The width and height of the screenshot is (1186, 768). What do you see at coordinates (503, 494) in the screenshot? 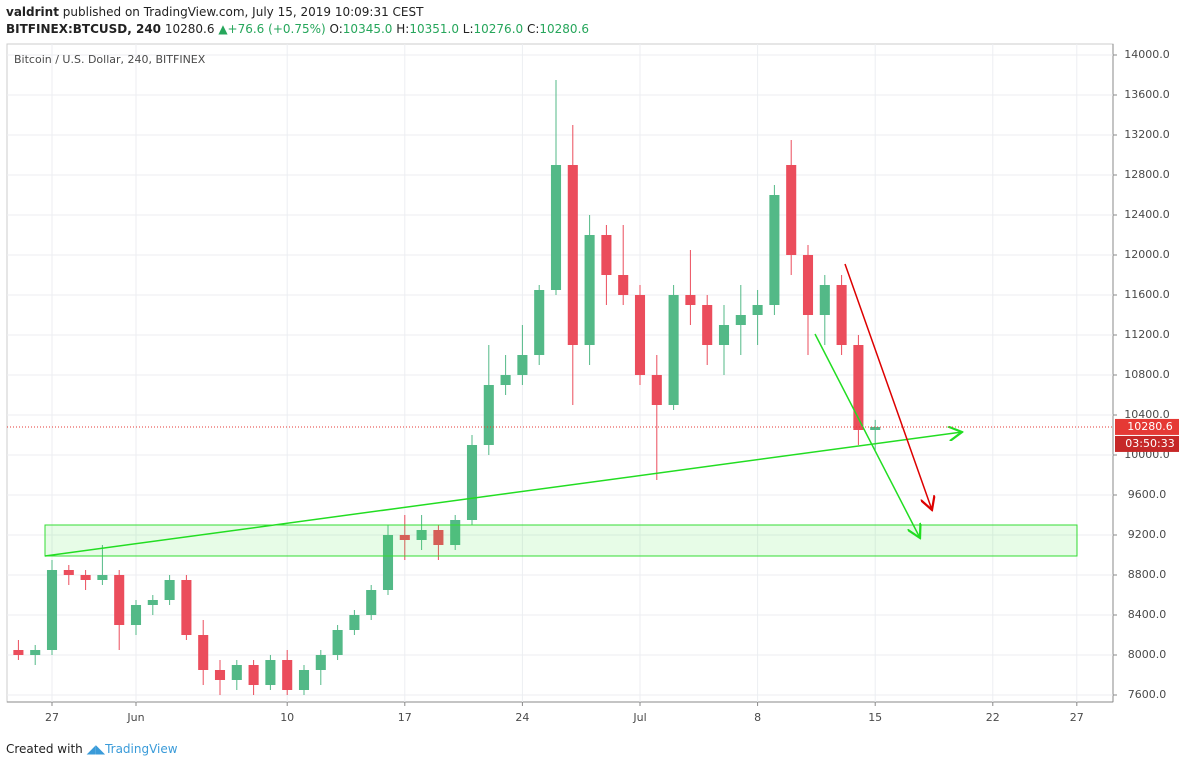
I see `trend-line` at bounding box center [503, 494].